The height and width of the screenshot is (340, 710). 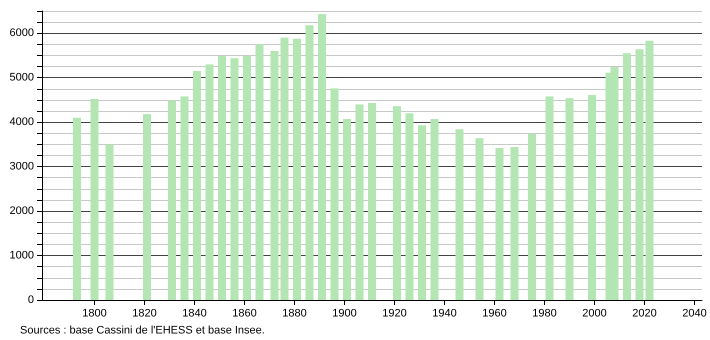 What do you see at coordinates (22, 122) in the screenshot?
I see `y-tick-label: 4000` at bounding box center [22, 122].